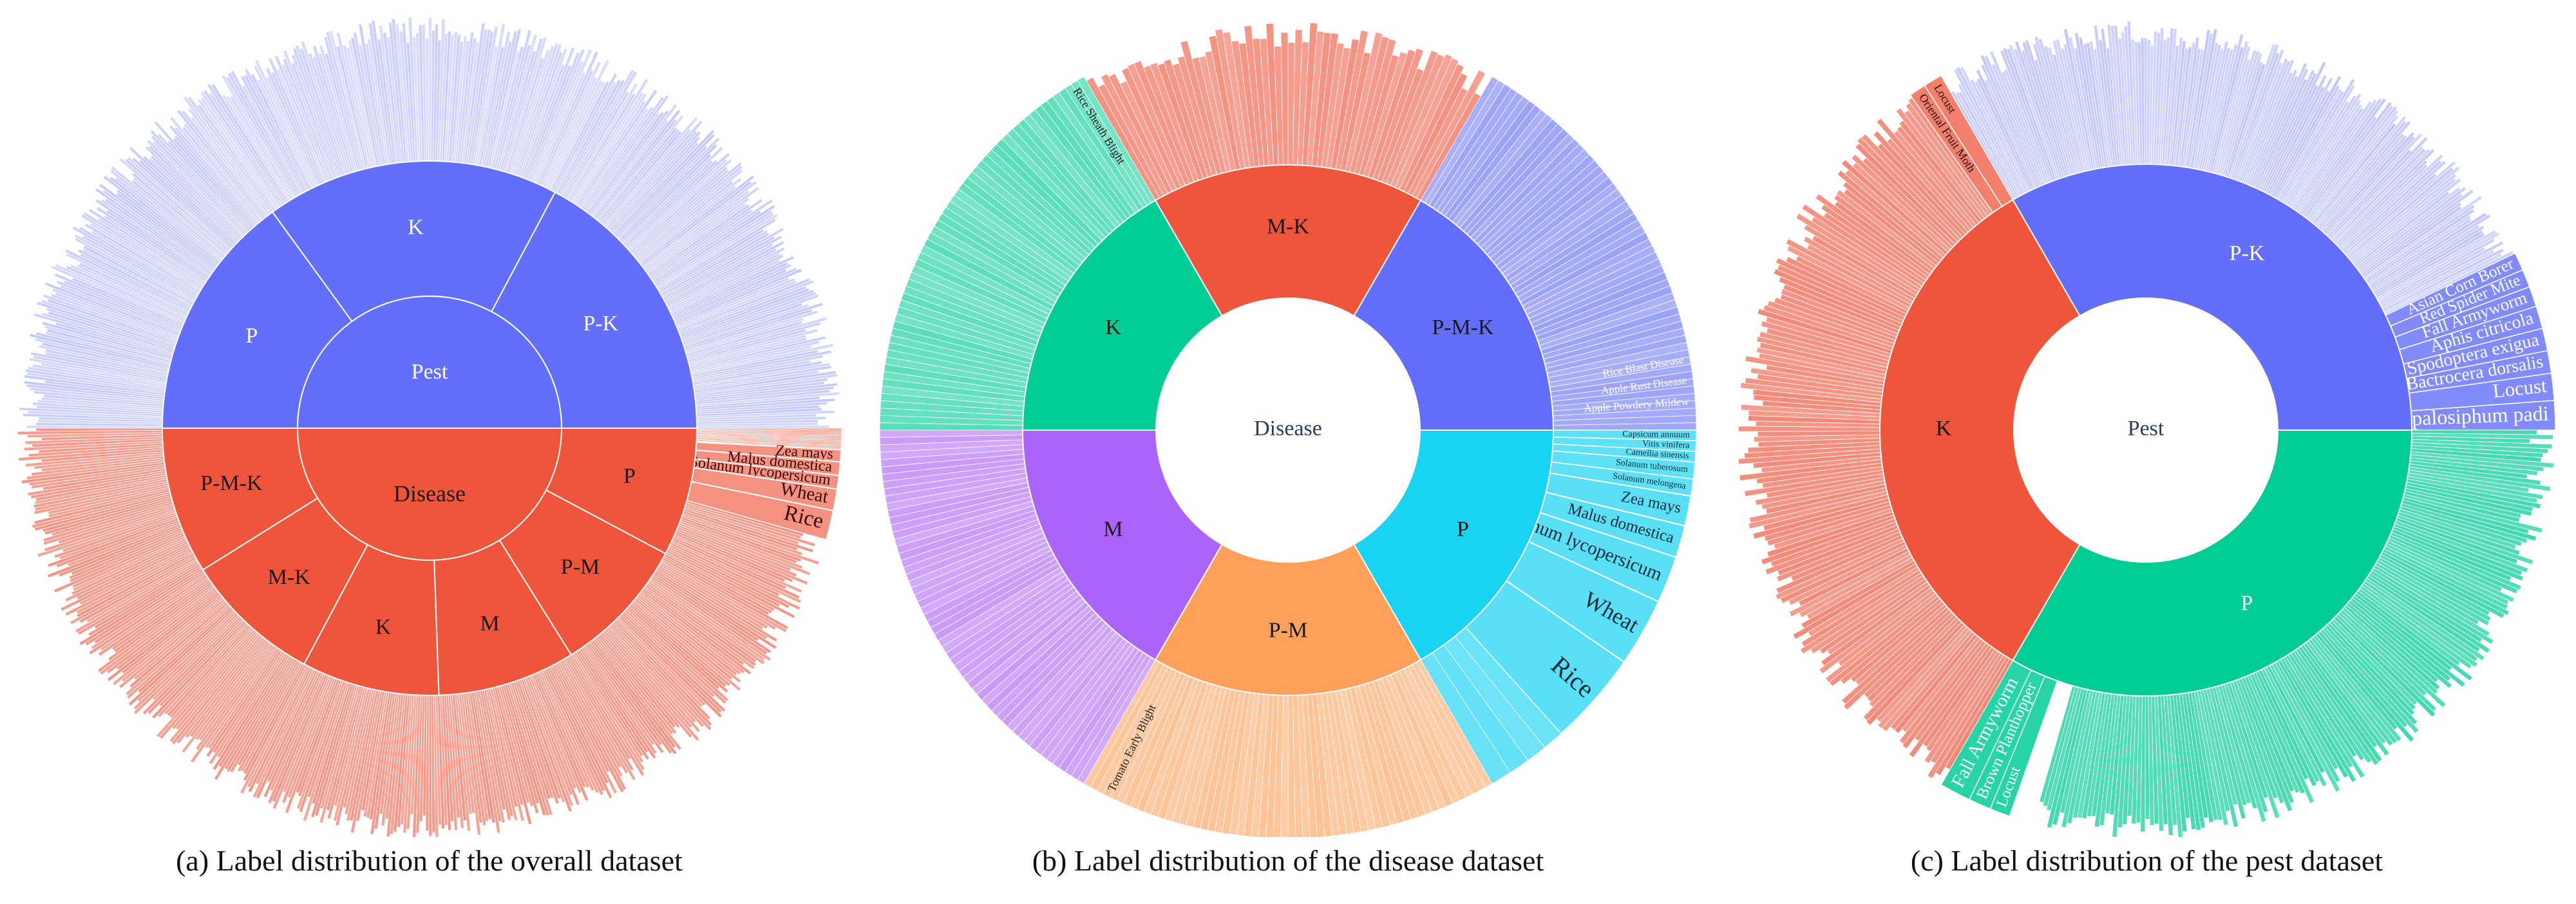 The height and width of the screenshot is (904, 2576). What do you see at coordinates (431, 766) in the screenshot?
I see `leaf-wedge` at bounding box center [431, 766].